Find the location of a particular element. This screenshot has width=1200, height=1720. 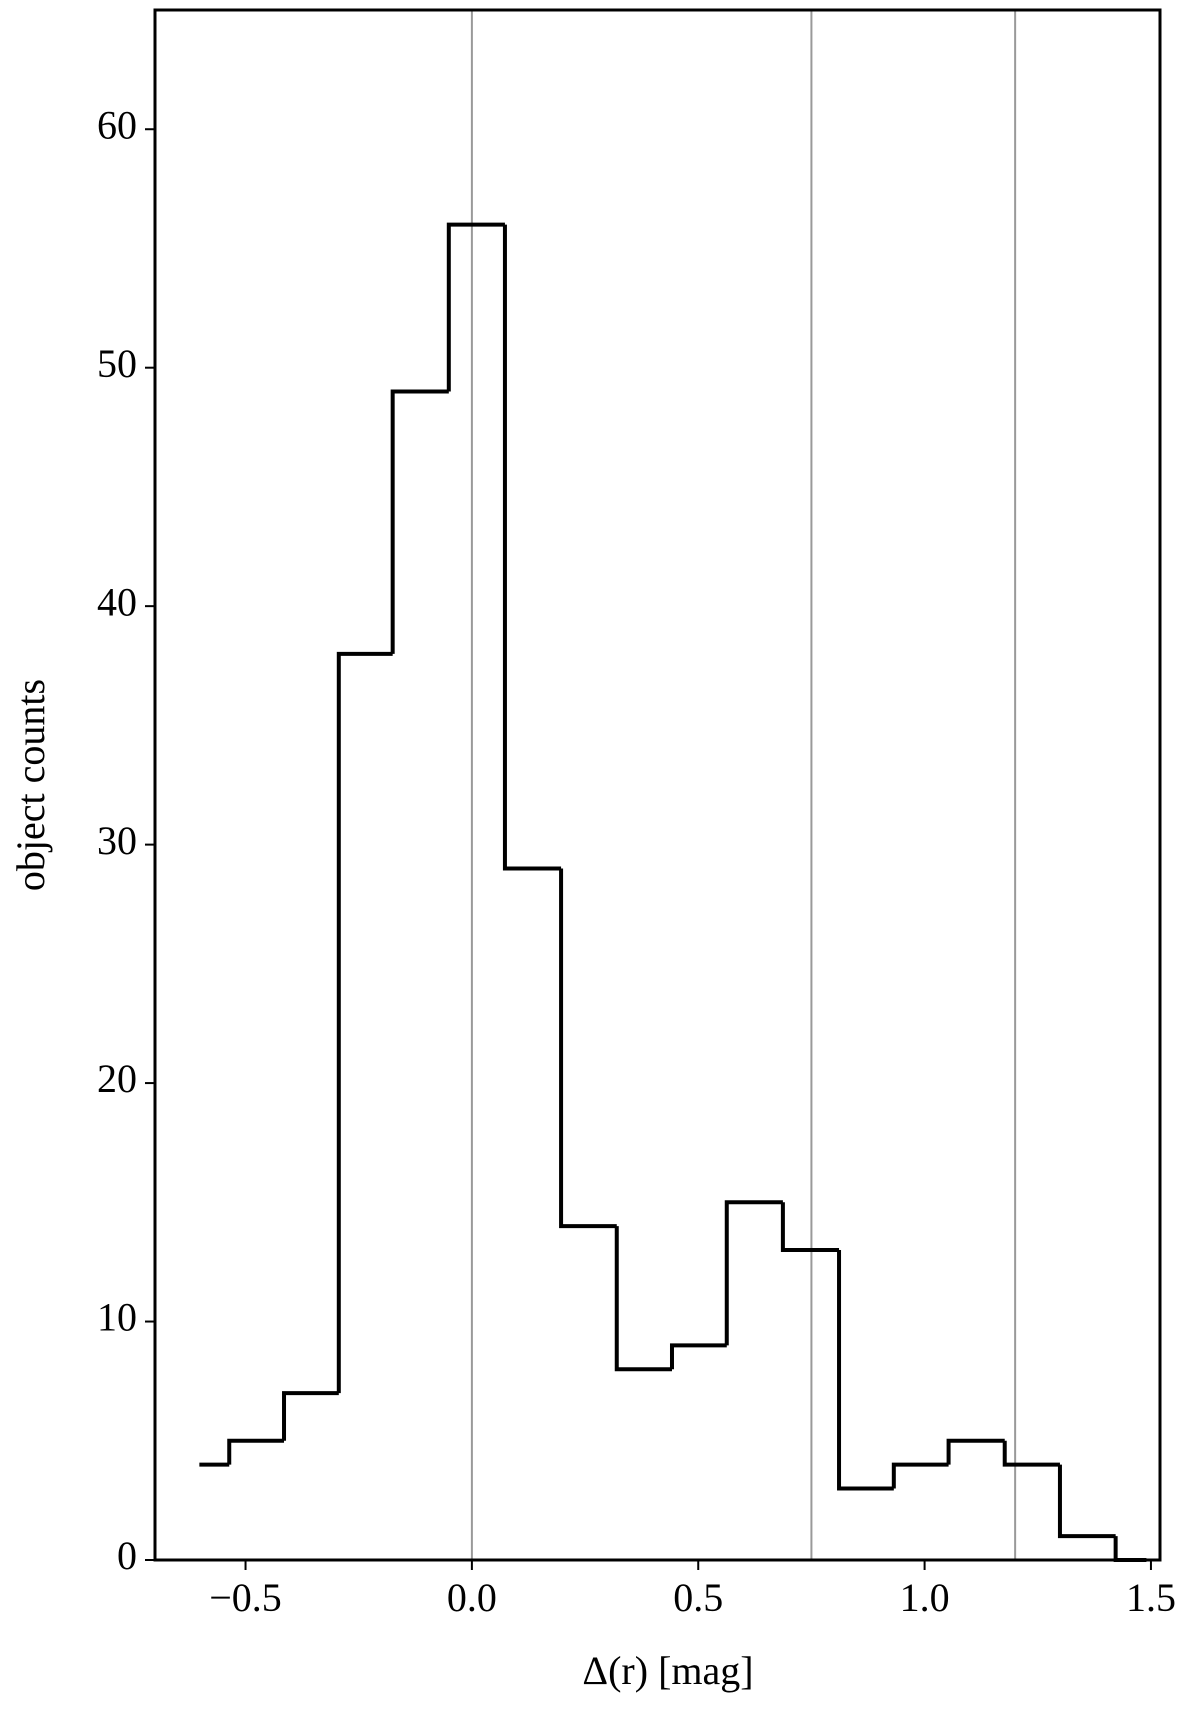

y-tick-label: 50 is located at coordinates (117, 363).